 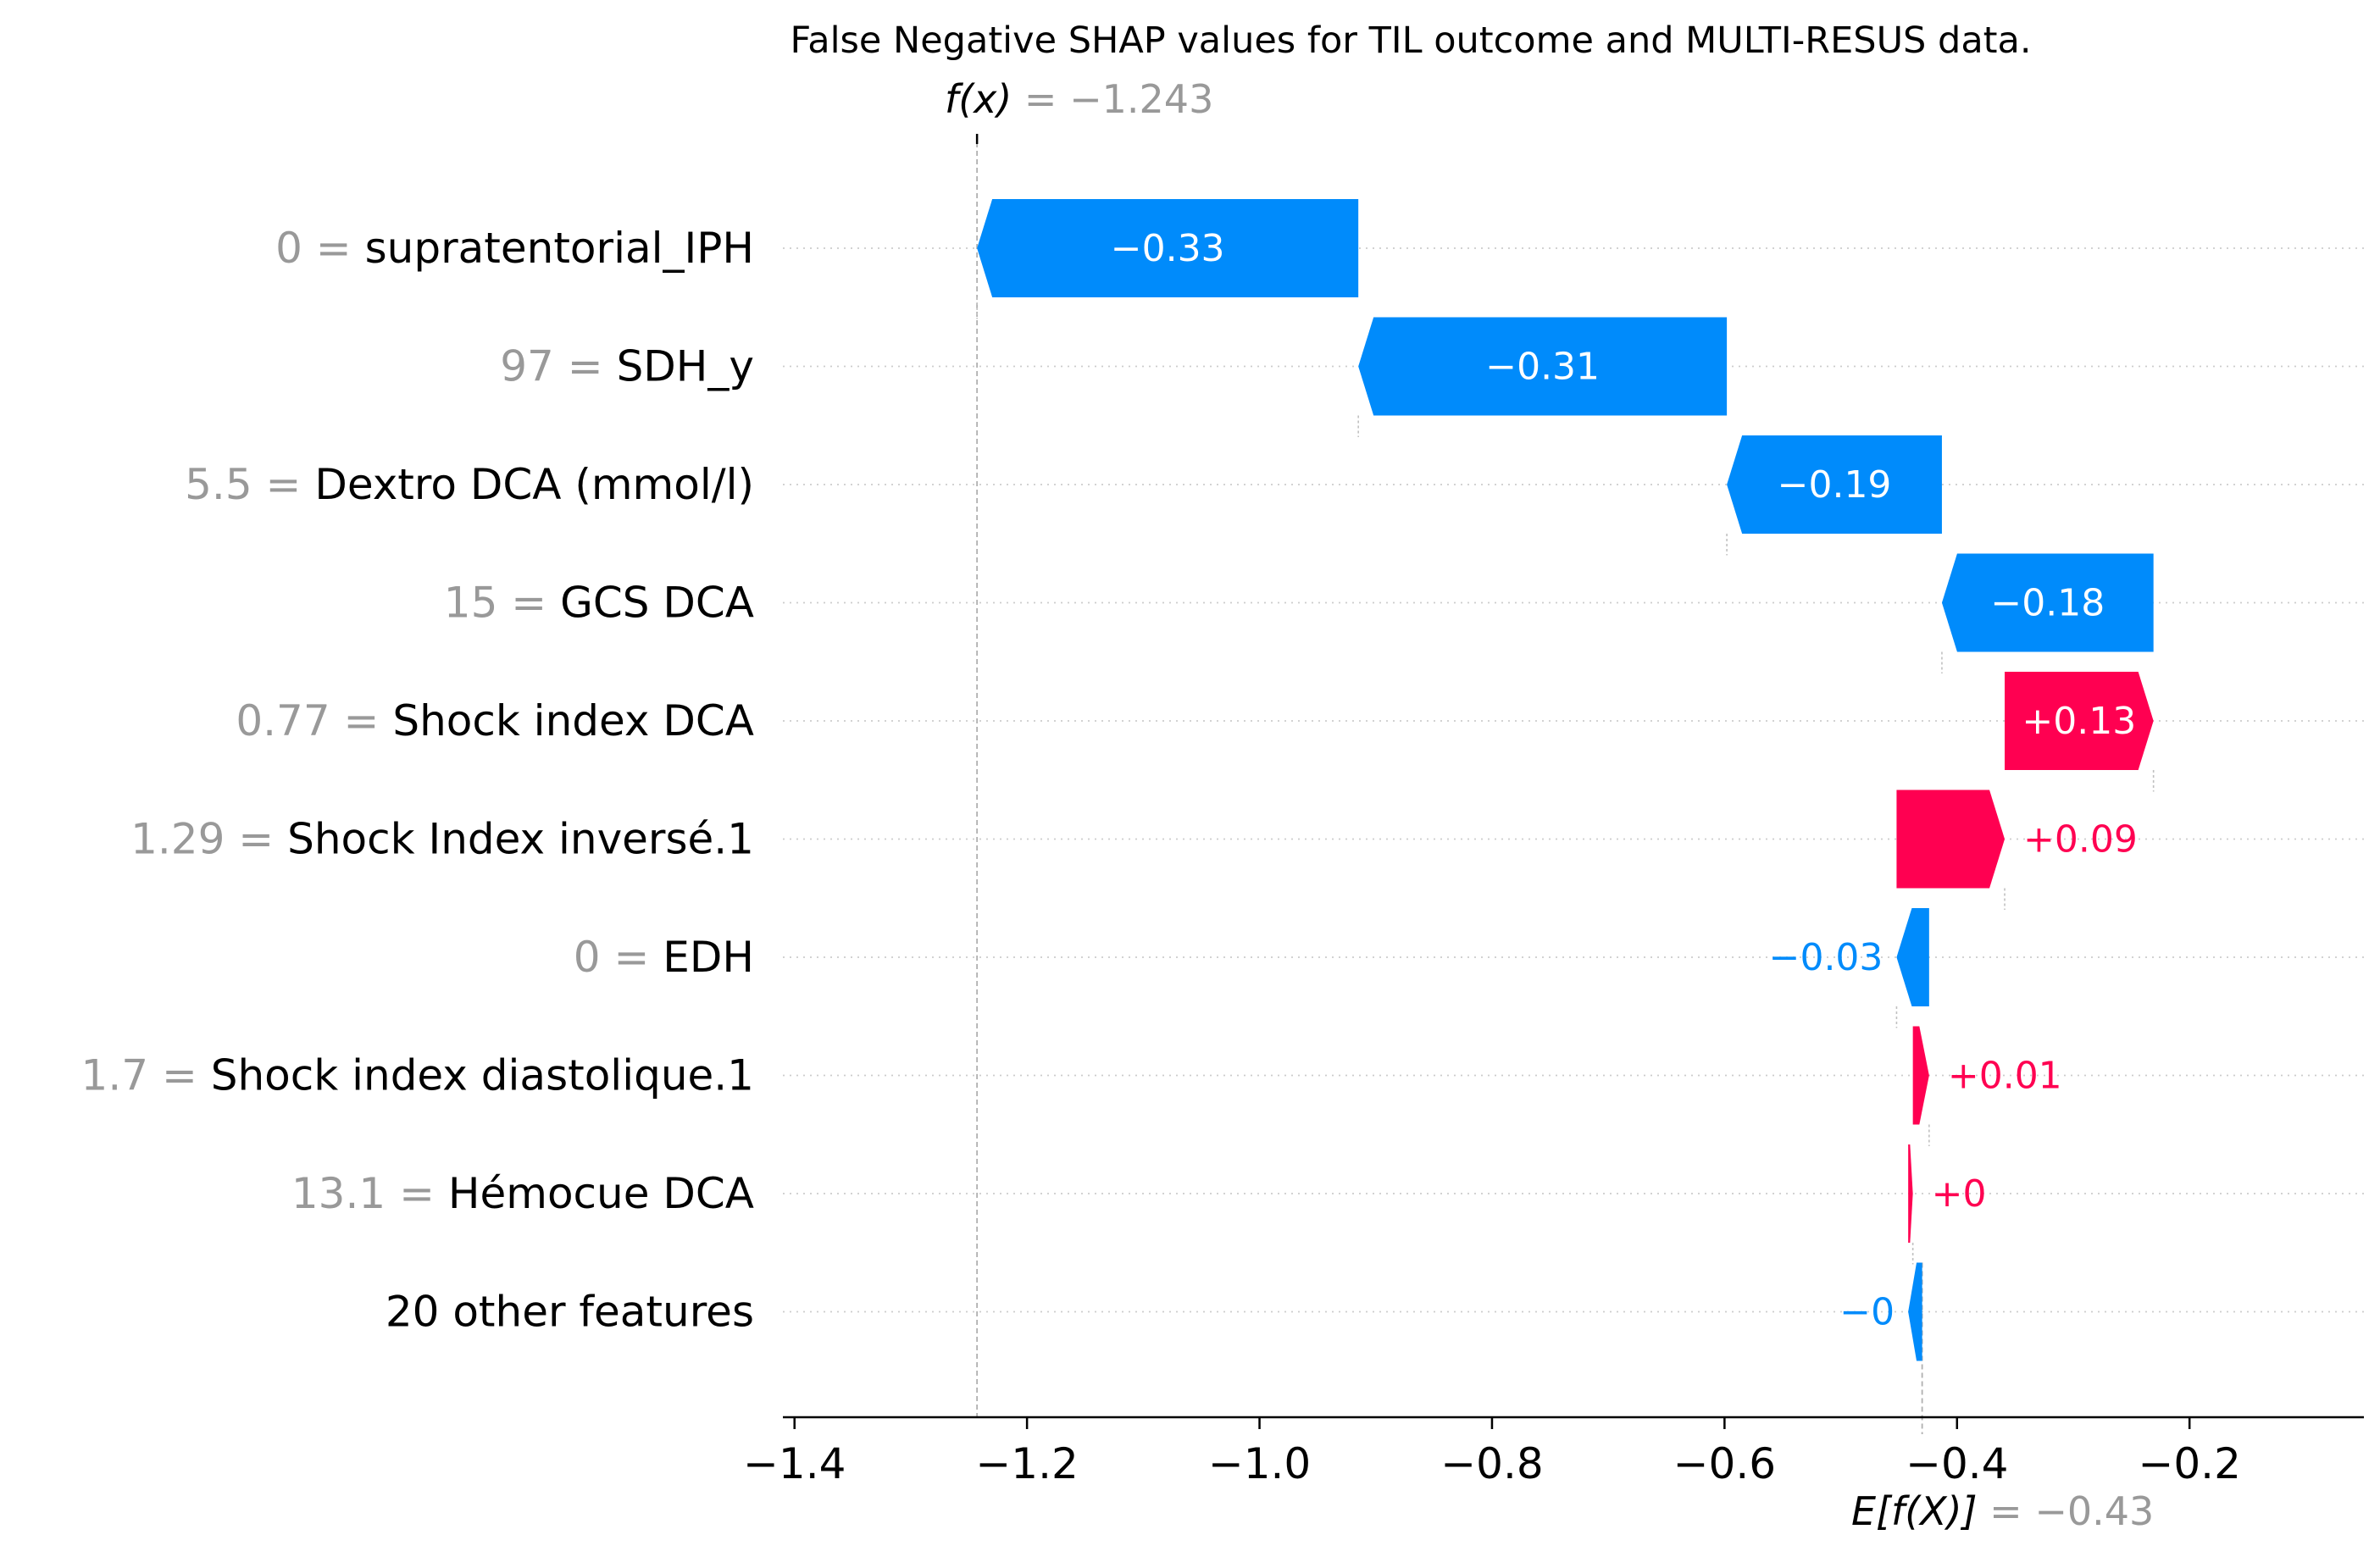 I want to click on feature-name: supratentorial_IPH, so click(x=559, y=248).